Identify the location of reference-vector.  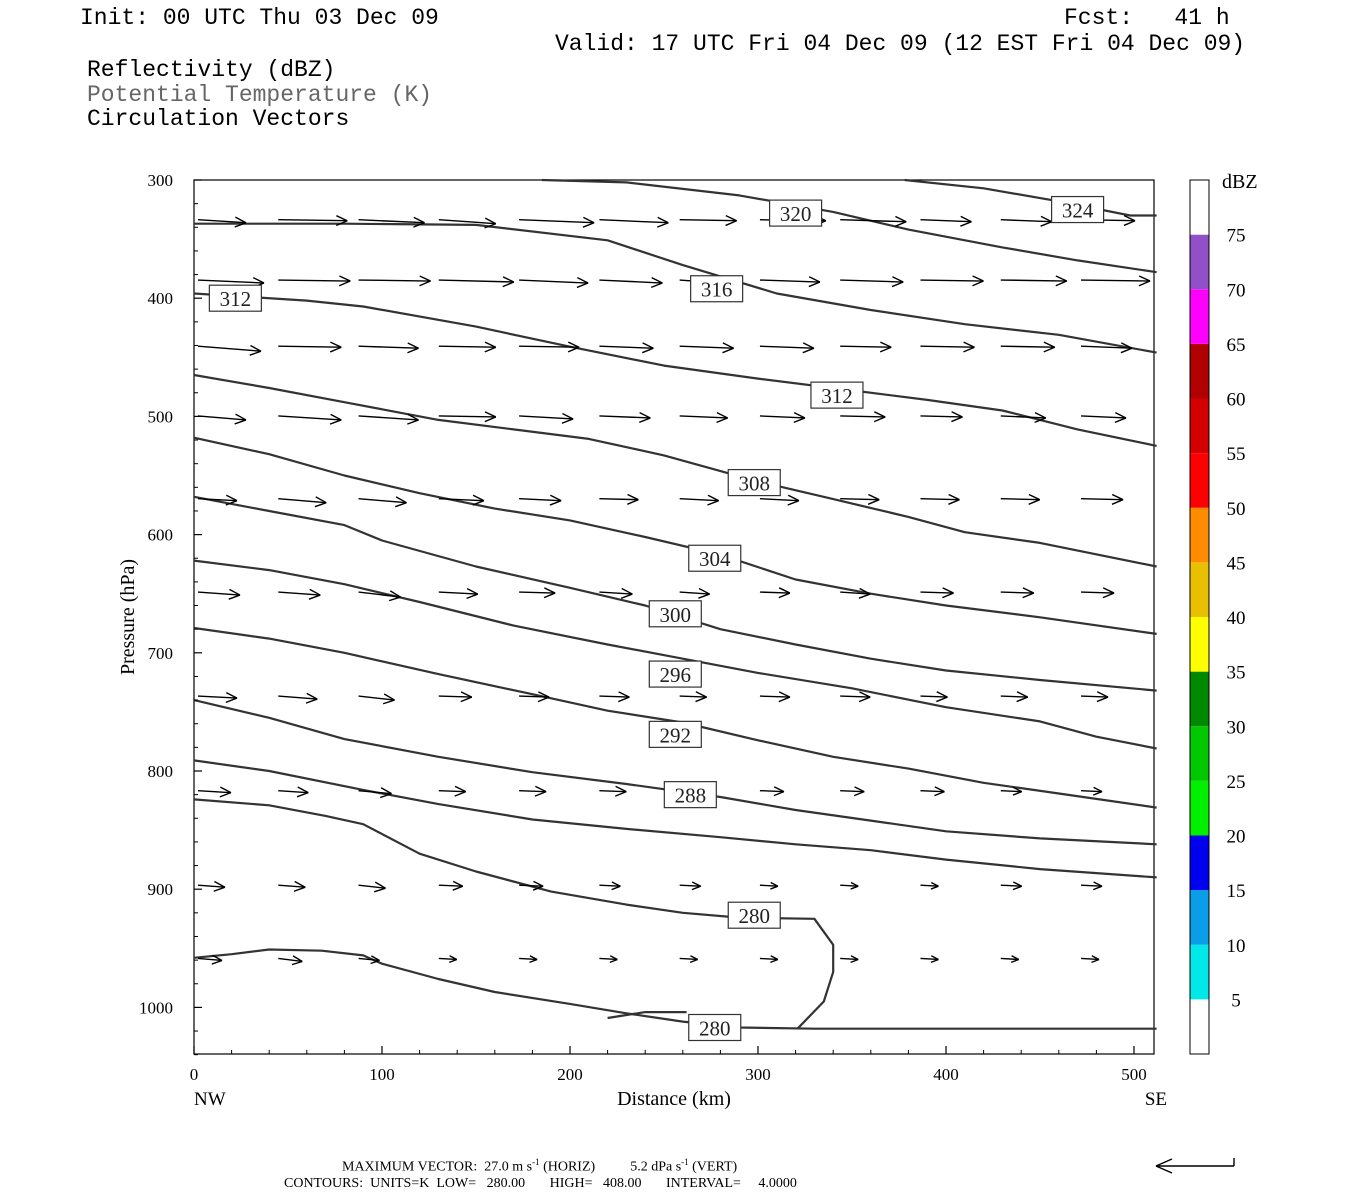
(1195, 1166).